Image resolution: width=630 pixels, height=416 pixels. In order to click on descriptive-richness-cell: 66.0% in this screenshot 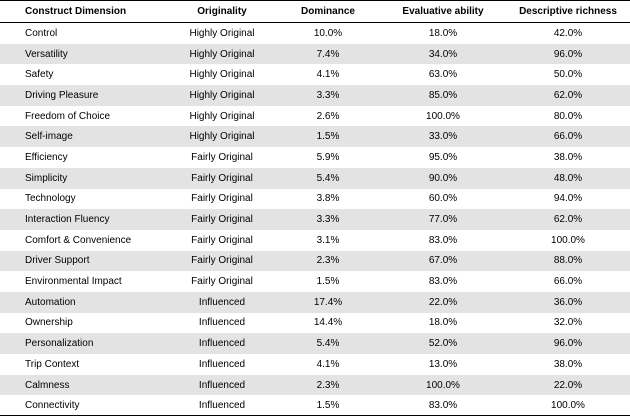, I will do `click(568, 282)`.